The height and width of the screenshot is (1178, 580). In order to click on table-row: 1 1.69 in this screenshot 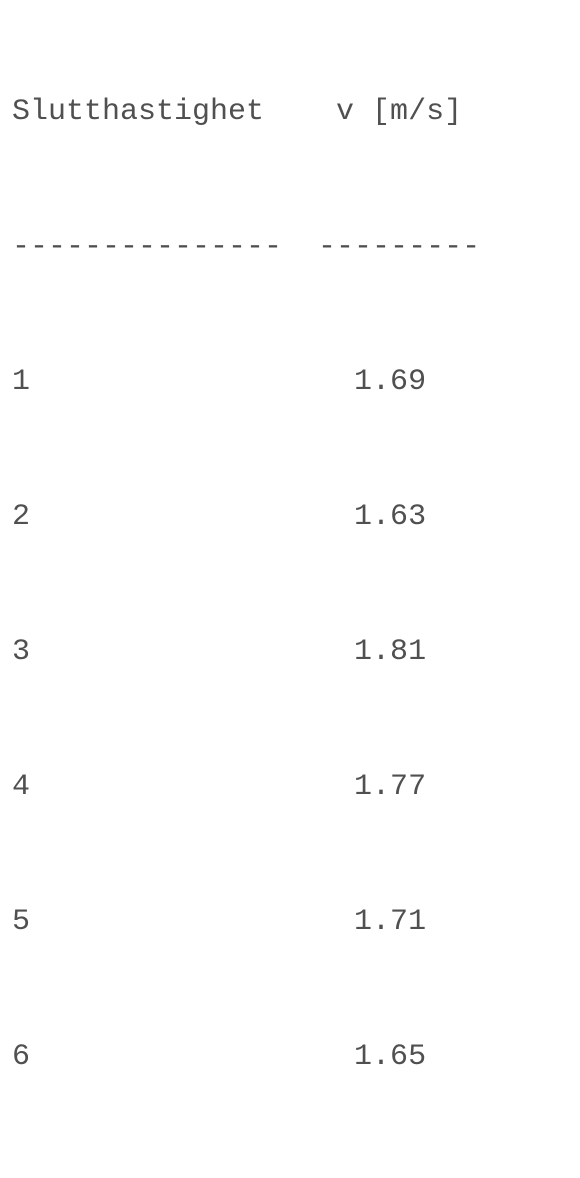, I will do `click(219, 382)`.